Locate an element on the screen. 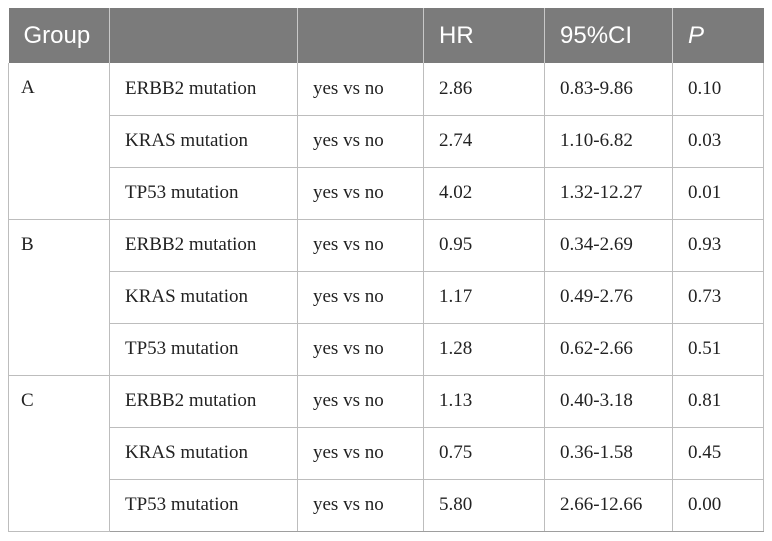 The image size is (772, 541). p-value-cell: 0.45 is located at coordinates (718, 453).